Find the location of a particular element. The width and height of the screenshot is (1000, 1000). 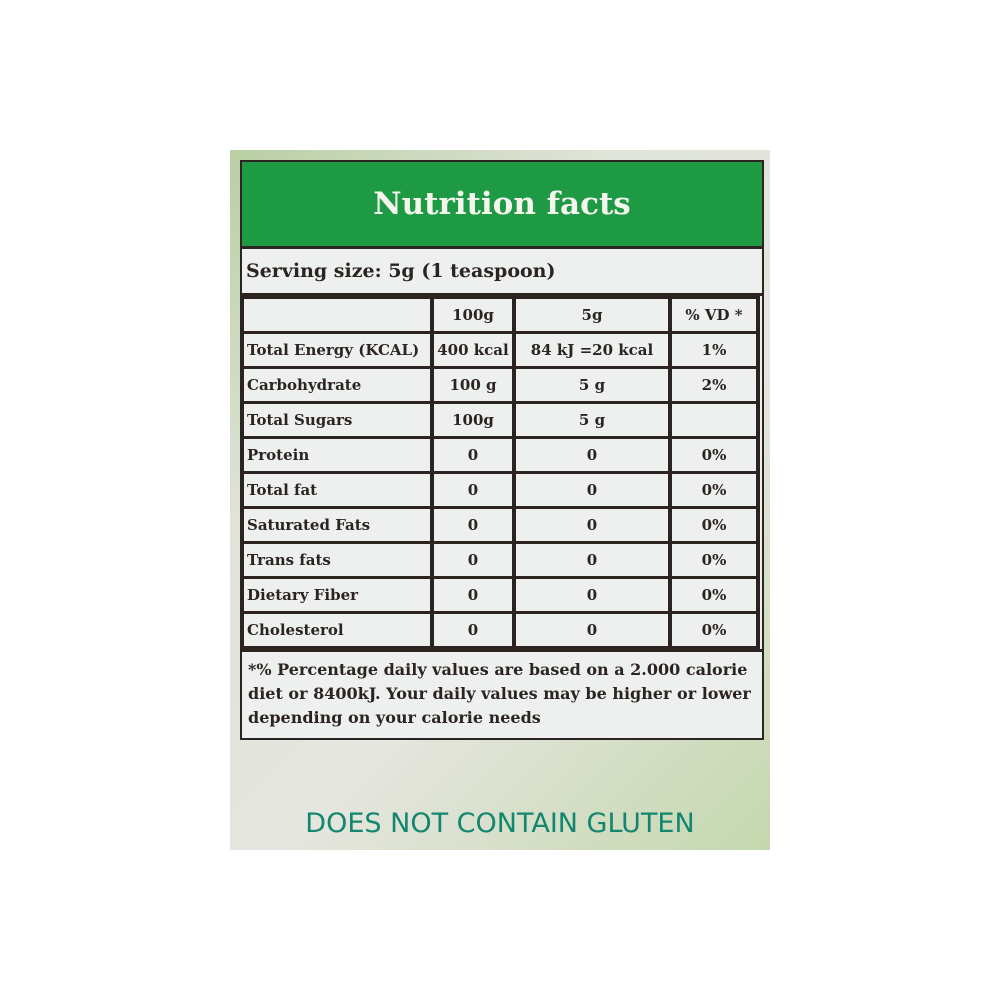

cell: Protein is located at coordinates (337, 455).